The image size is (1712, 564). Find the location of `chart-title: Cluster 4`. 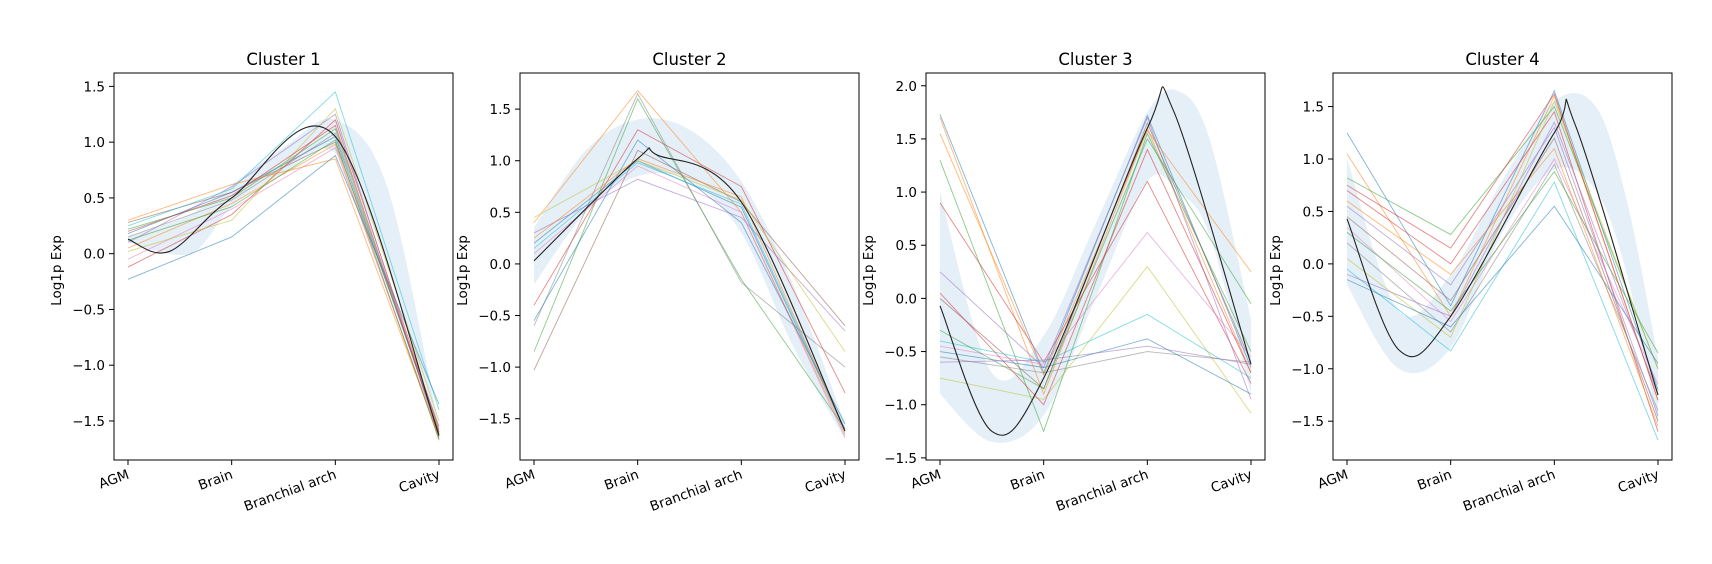

chart-title: Cluster 4 is located at coordinates (1502, 59).